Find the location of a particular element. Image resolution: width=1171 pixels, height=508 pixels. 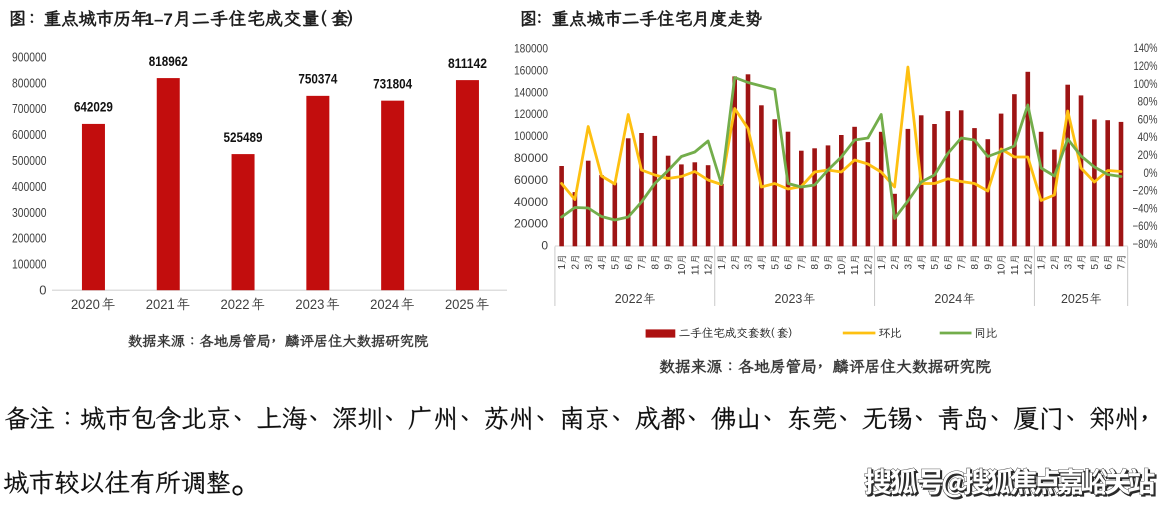

svg-text: 160000 is located at coordinates (531, 70).